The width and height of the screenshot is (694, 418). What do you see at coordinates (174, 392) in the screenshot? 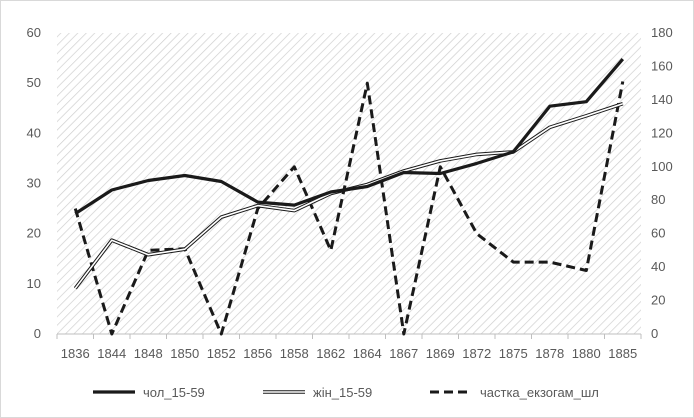
I see `legend-label: чол_15-59` at bounding box center [174, 392].